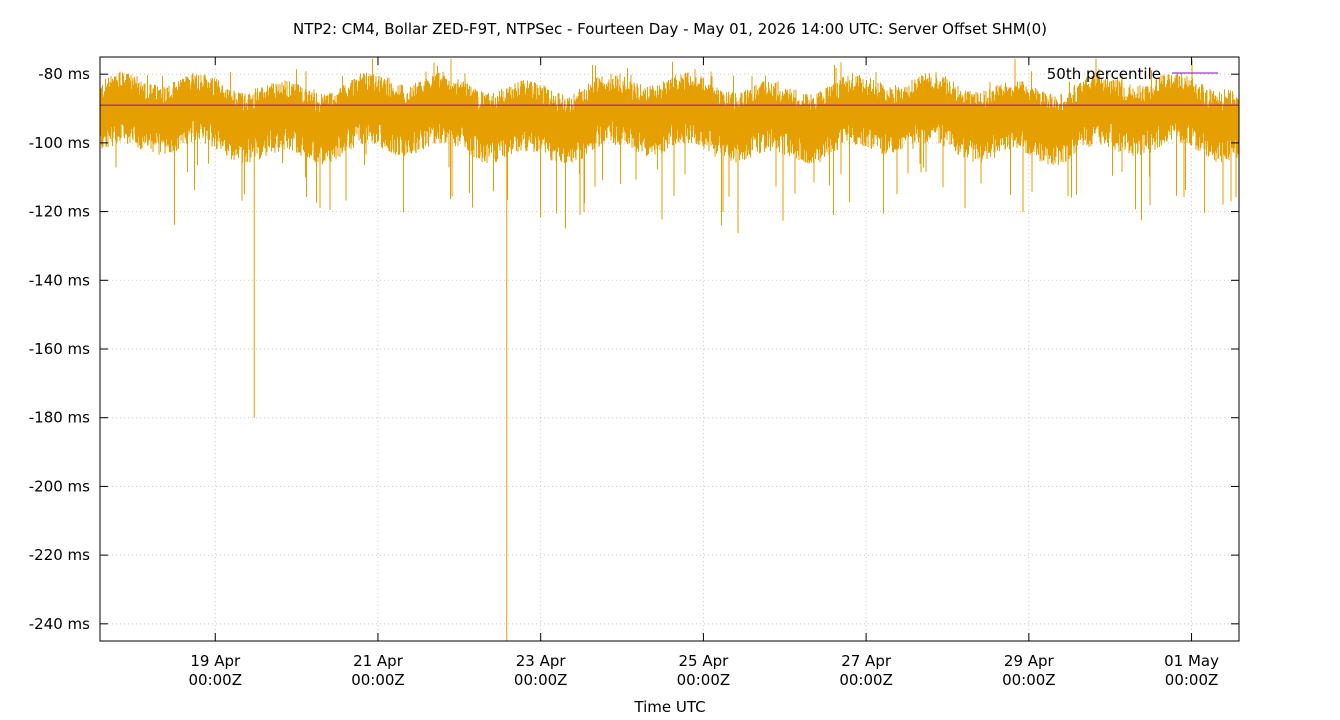 This screenshot has height=720, width=1340. Describe the element at coordinates (215, 661) in the screenshot. I see `x-tick-label-date: 19 Apr` at that location.